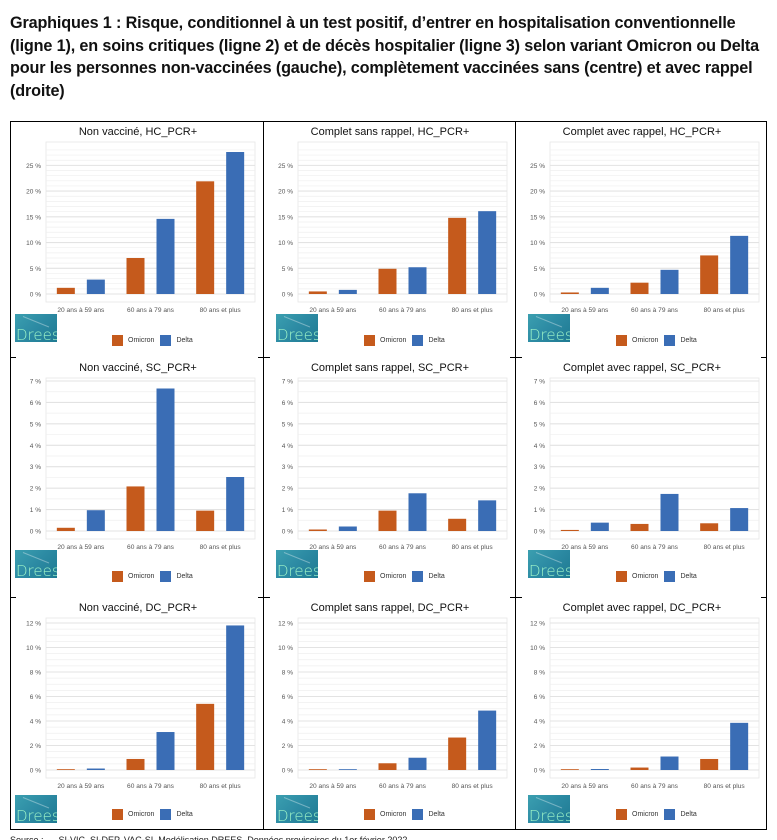 The height and width of the screenshot is (840, 777). Describe the element at coordinates (390, 608) in the screenshot. I see `chart-title: Complet sans rappel, DC_PCR+` at that location.